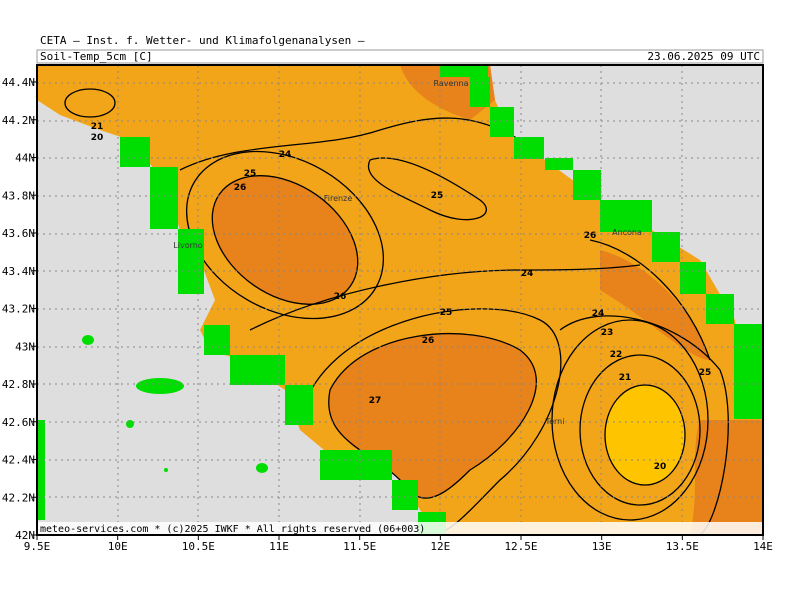  Describe the element at coordinates (188, 245) in the screenshot. I see `city-label: Livorno` at that location.